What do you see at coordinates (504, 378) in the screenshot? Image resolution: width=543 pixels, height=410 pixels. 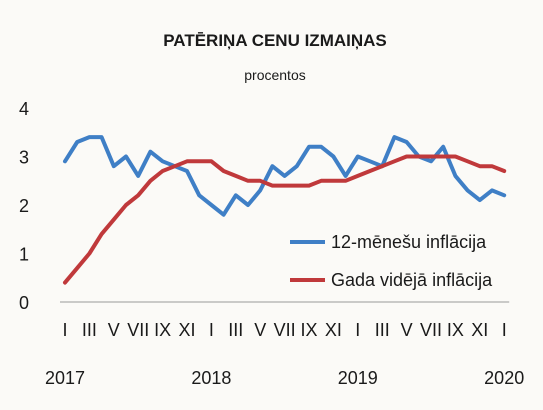 I see `year-label: 2020` at bounding box center [504, 378].